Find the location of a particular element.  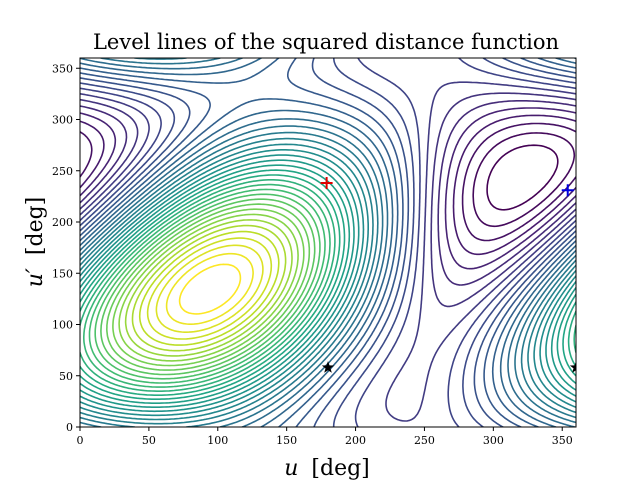

y-tick-label: 250 is located at coordinates (62, 171).